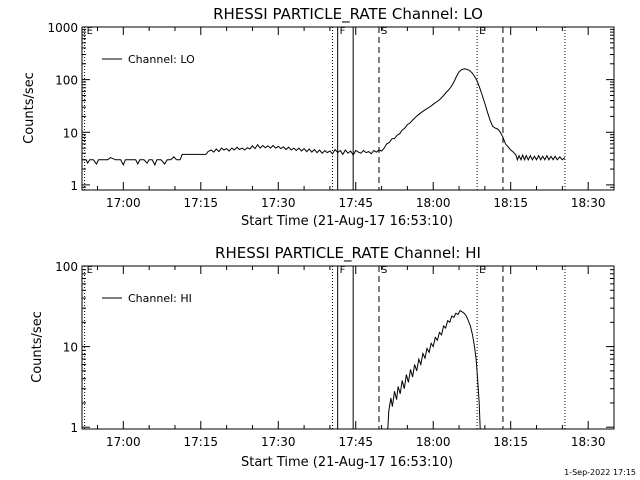 The image size is (640, 480). What do you see at coordinates (62, 28) in the screenshot?
I see `y-tick-label: 1000` at bounding box center [62, 28].